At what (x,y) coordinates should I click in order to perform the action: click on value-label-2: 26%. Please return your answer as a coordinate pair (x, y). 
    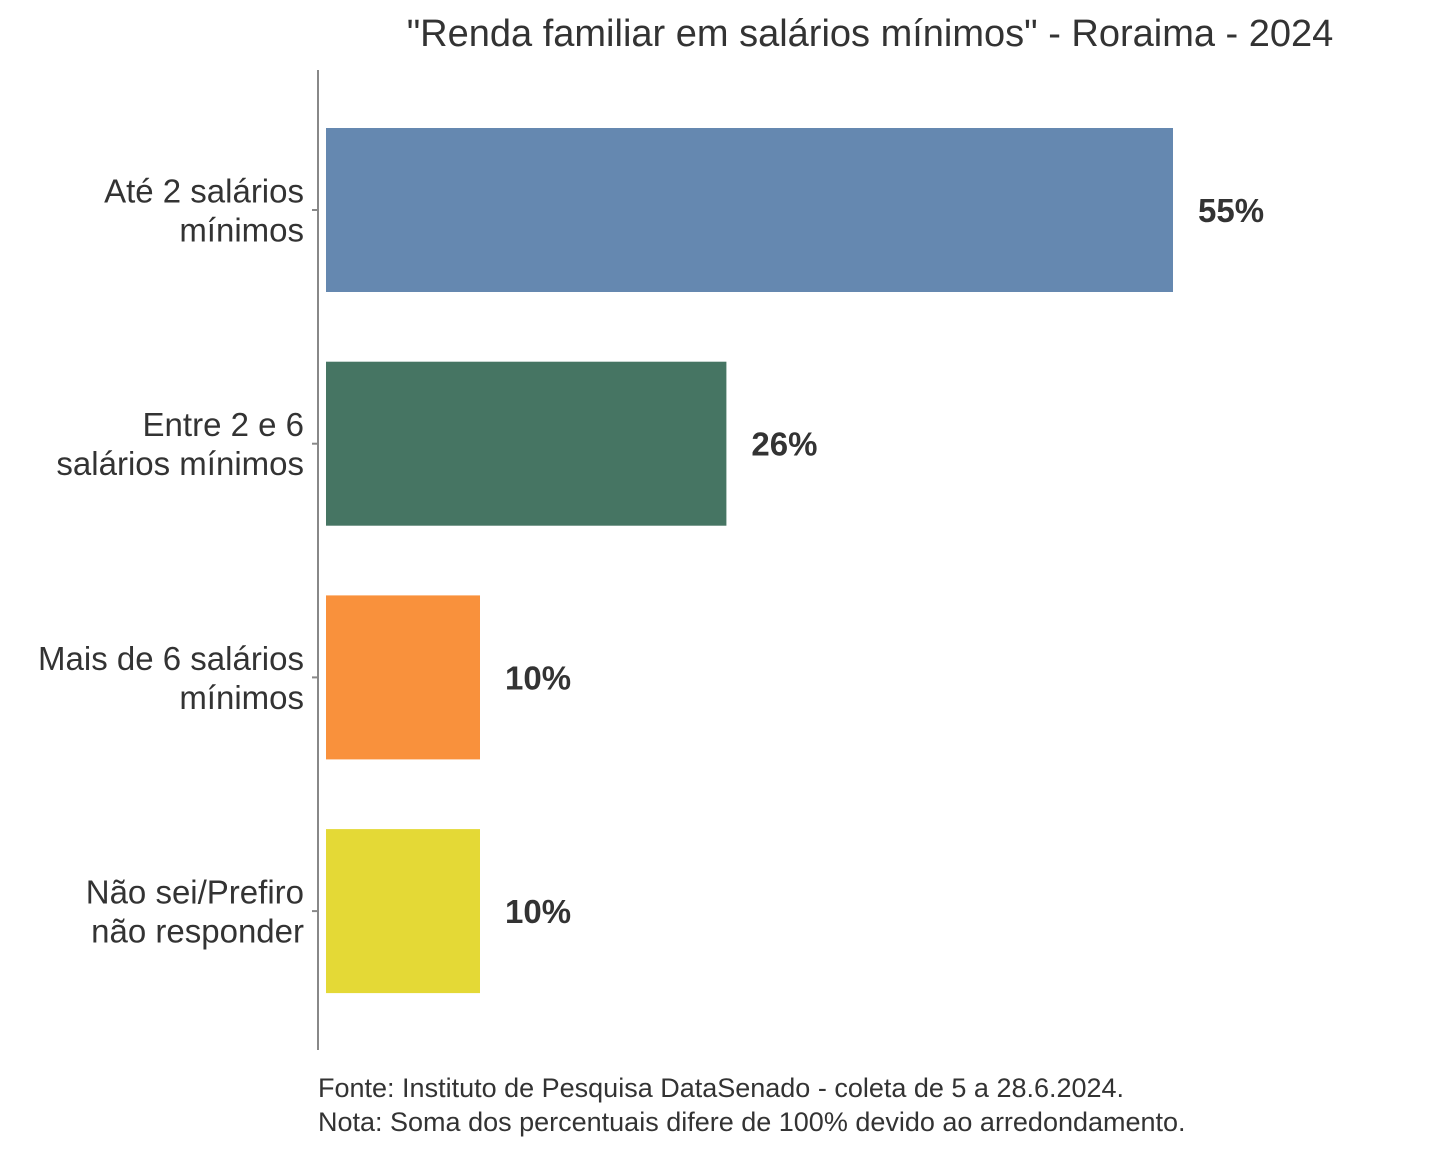
    Looking at the image, I should click on (784, 444).